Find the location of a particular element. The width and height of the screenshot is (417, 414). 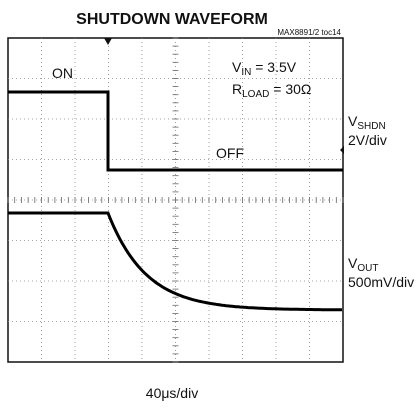

channel-label: VOUT is located at coordinates (363, 264).